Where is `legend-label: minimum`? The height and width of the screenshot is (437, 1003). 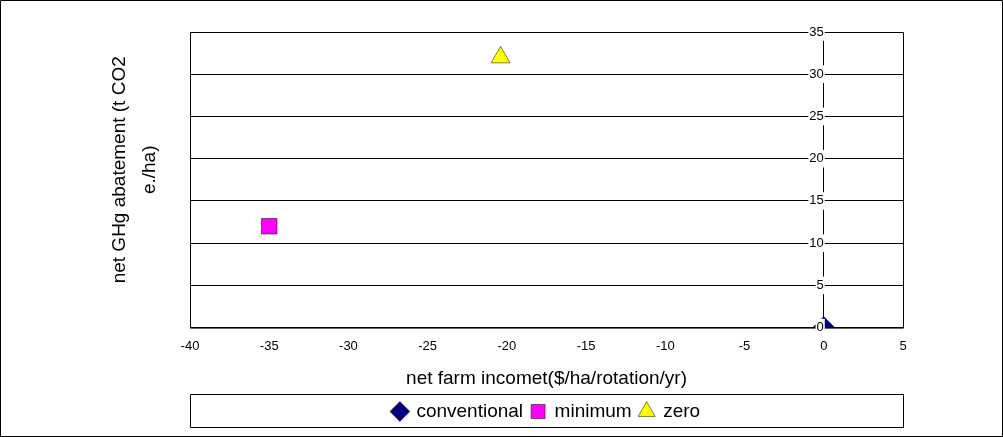
legend-label: minimum is located at coordinates (593, 410).